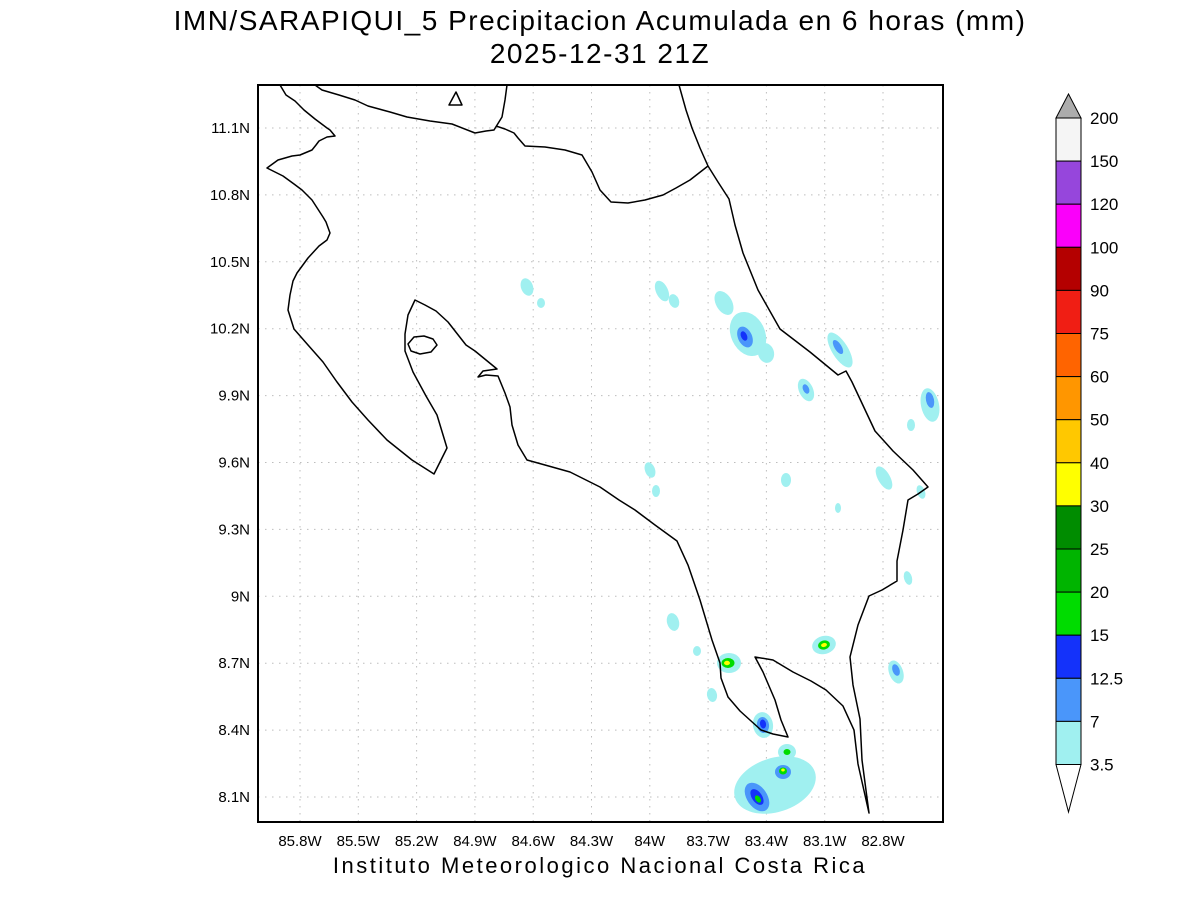 This screenshot has height=900, width=1200. I want to click on y-axis-tick-label: 8.1N, so click(234, 797).